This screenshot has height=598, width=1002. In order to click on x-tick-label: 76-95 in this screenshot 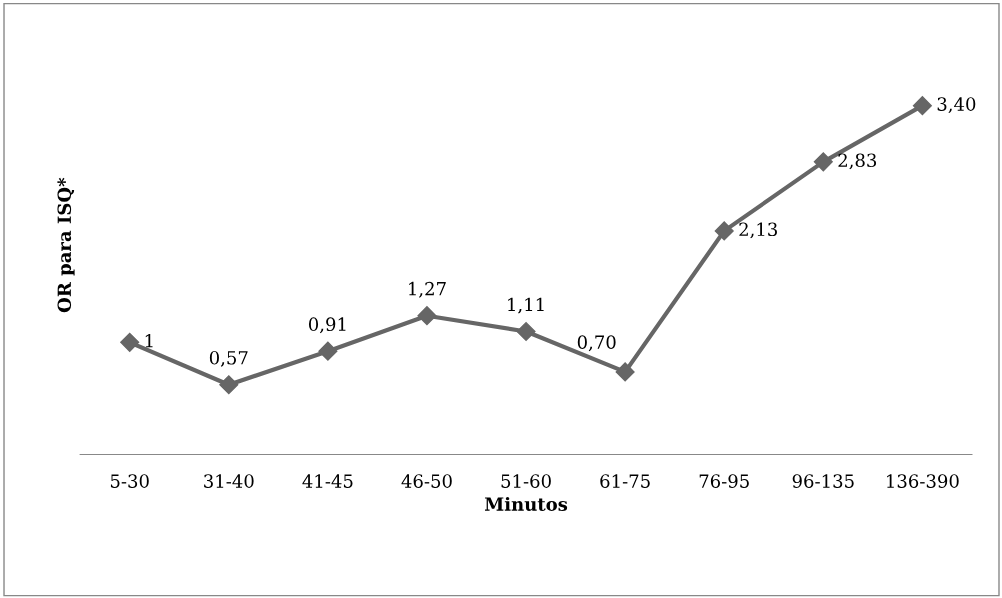, I will do `click(724, 481)`.